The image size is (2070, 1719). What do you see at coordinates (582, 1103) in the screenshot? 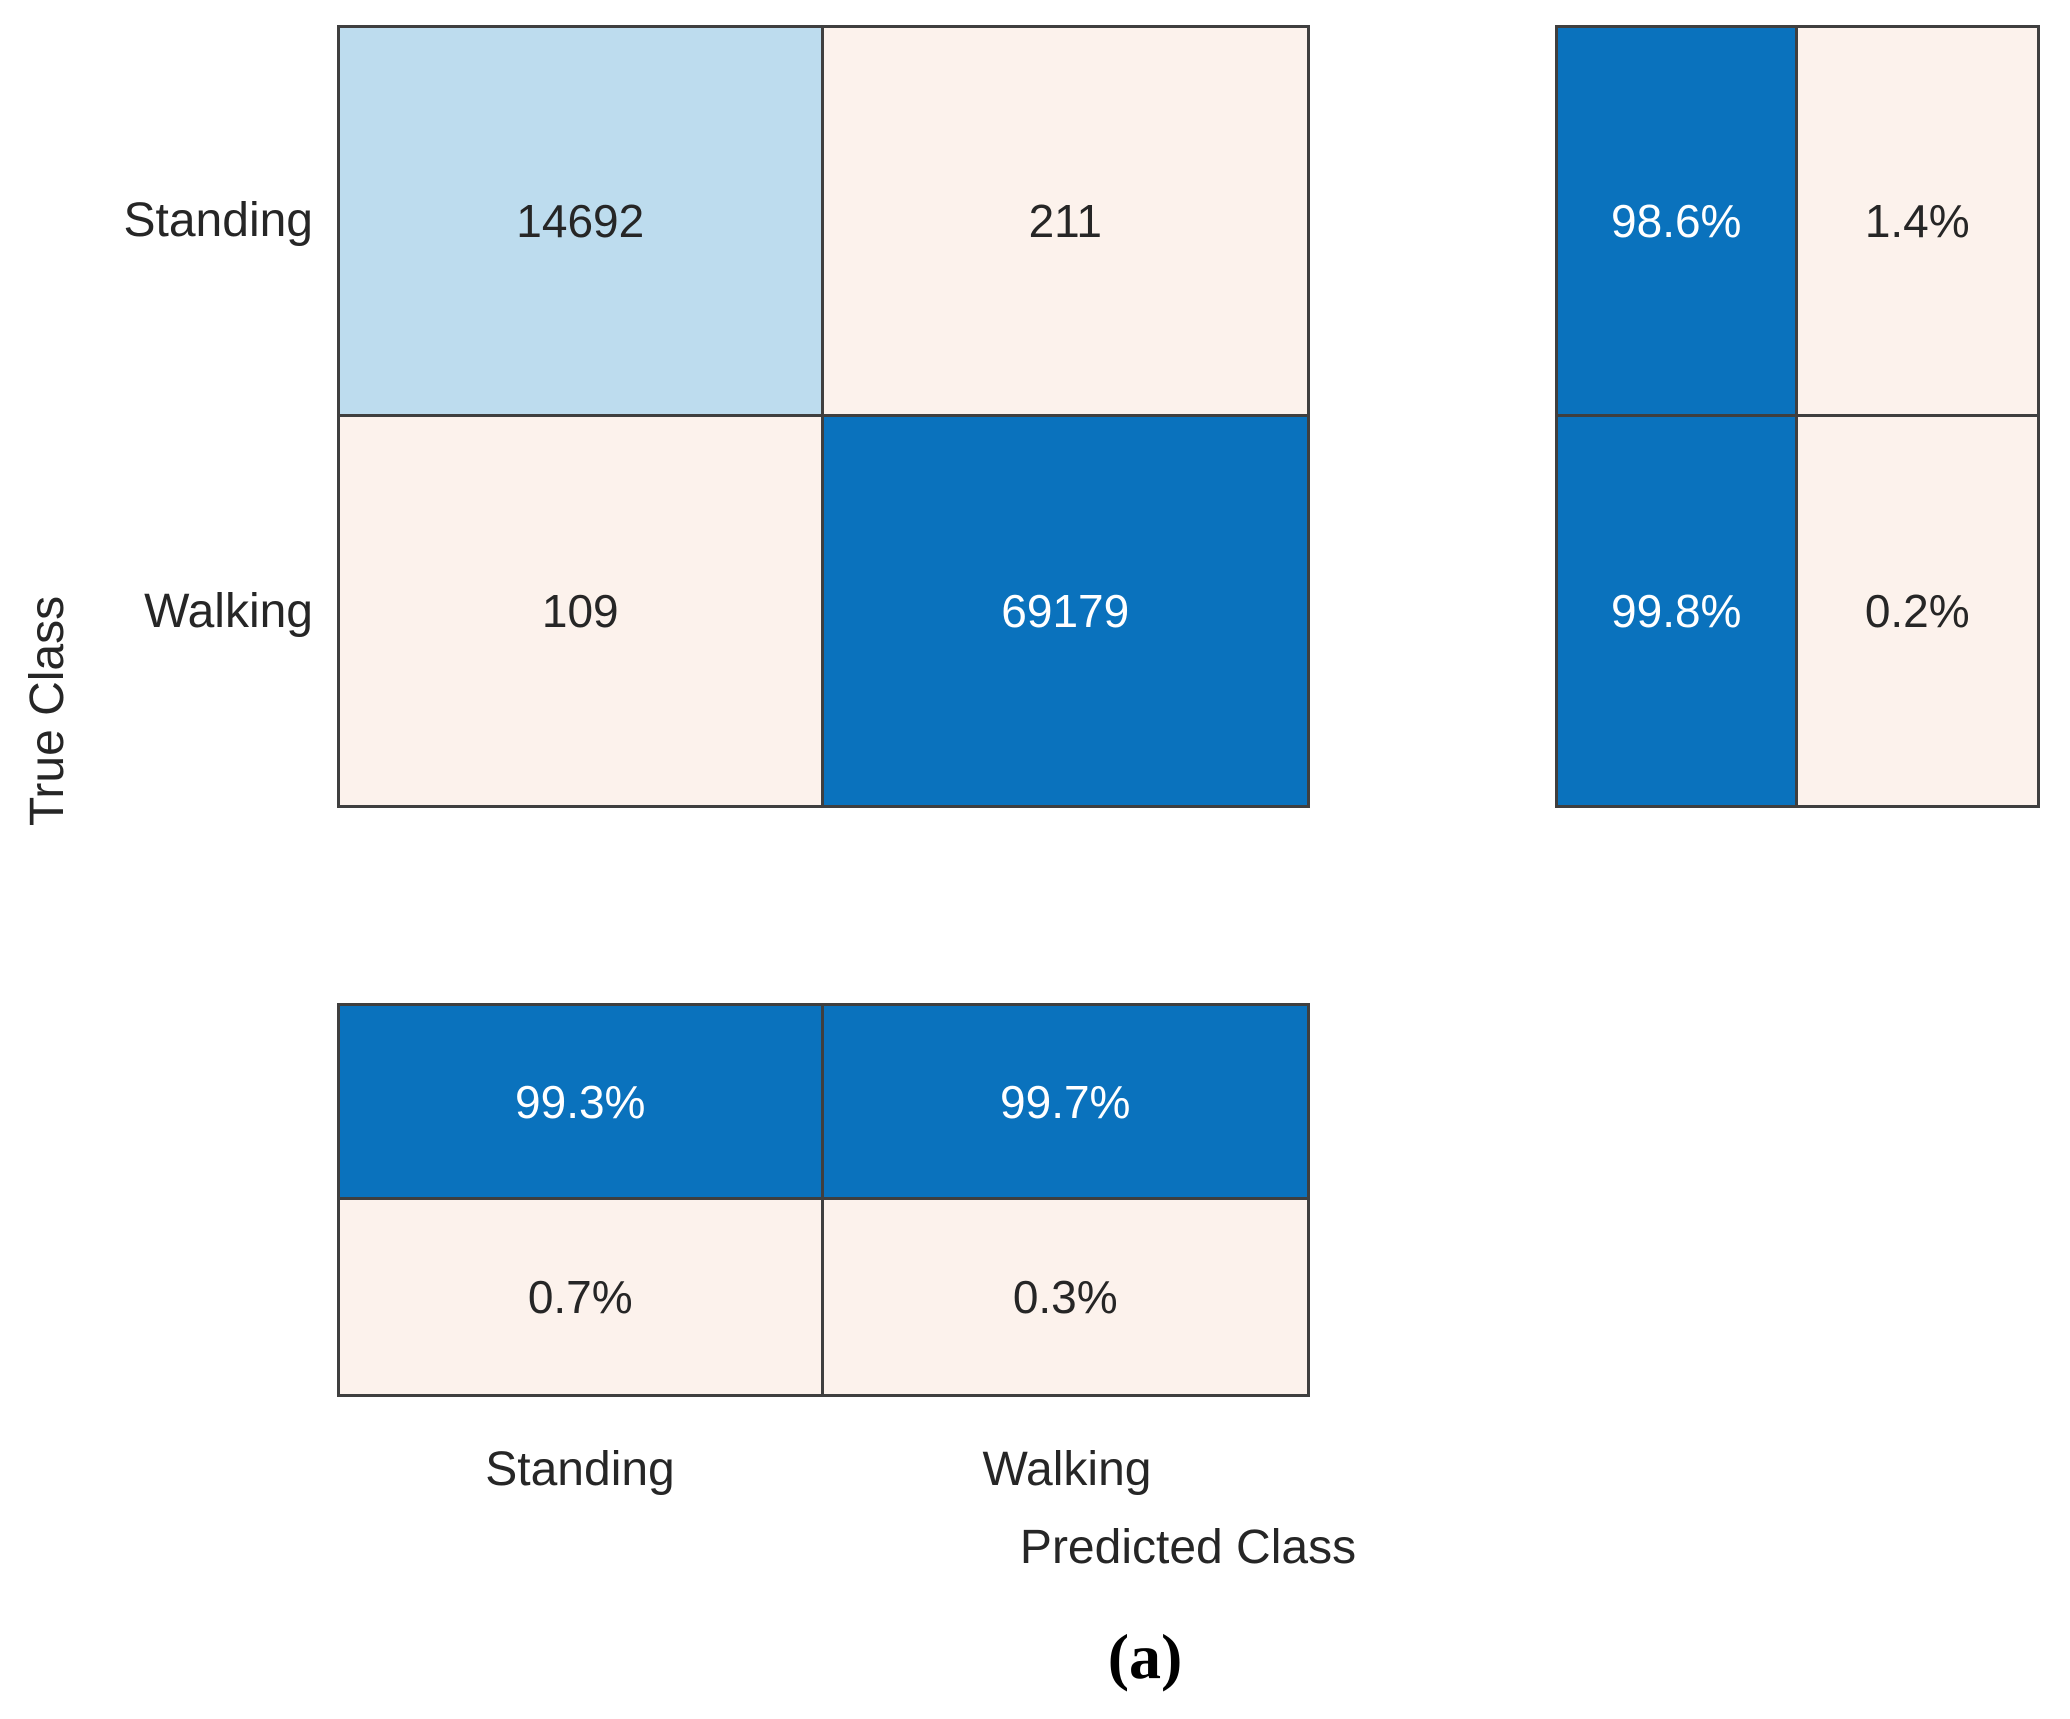
I see `col-summary-standing-correct: 99.3%` at bounding box center [582, 1103].